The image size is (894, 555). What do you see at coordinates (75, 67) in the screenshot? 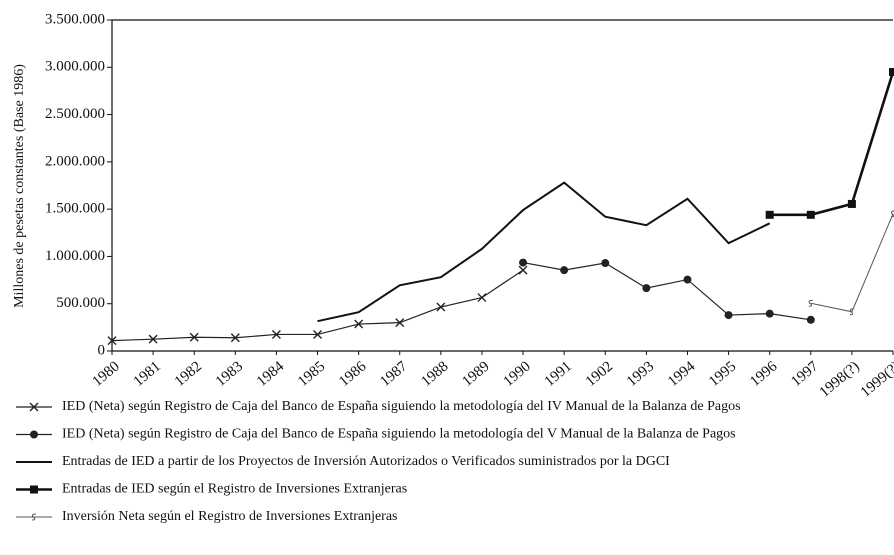
I see `y-tick-label: 3.000.000` at bounding box center [75, 67].